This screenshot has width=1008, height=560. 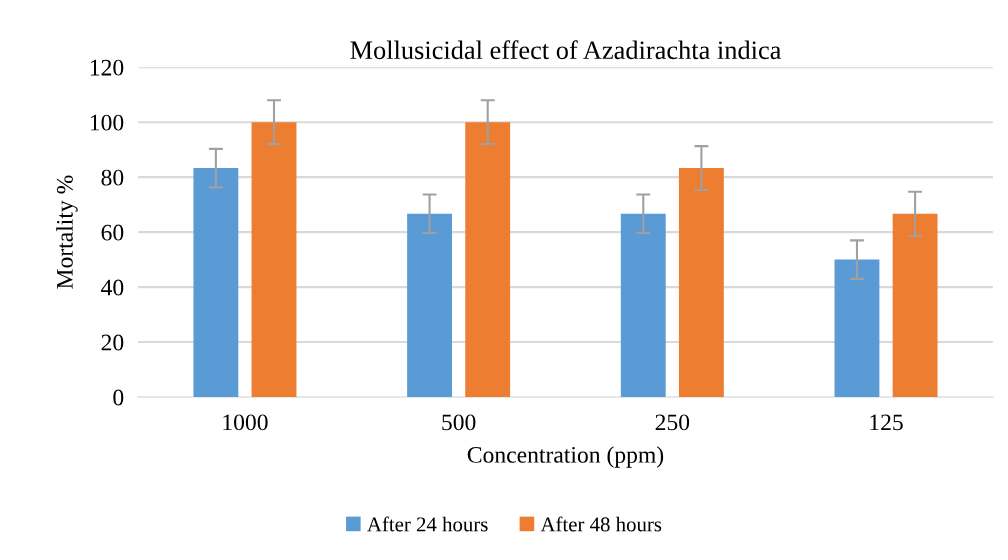 What do you see at coordinates (565, 457) in the screenshot?
I see `x-axis-title: Concentration (ppm)` at bounding box center [565, 457].